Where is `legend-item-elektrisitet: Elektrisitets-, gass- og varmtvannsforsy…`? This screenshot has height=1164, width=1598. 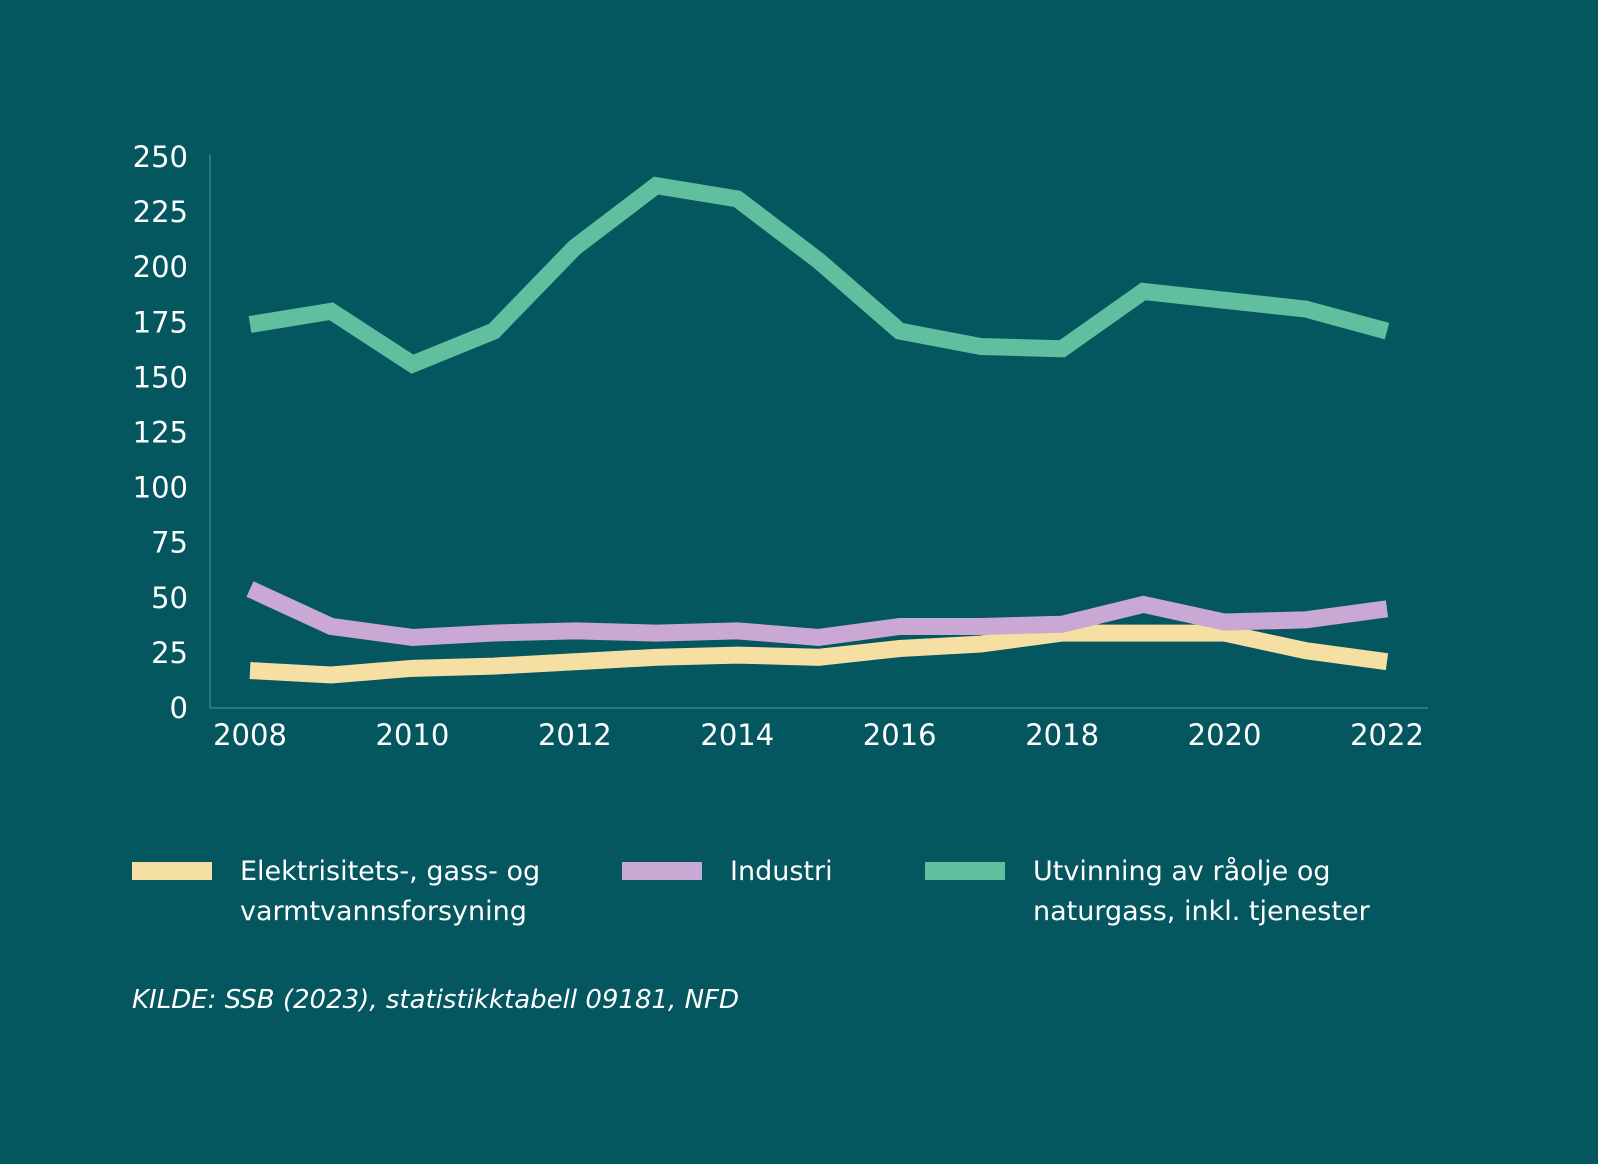 legend-item-elektrisitet: Elektrisitets-, gass- og varmtvannsforsy… is located at coordinates (346, 892).